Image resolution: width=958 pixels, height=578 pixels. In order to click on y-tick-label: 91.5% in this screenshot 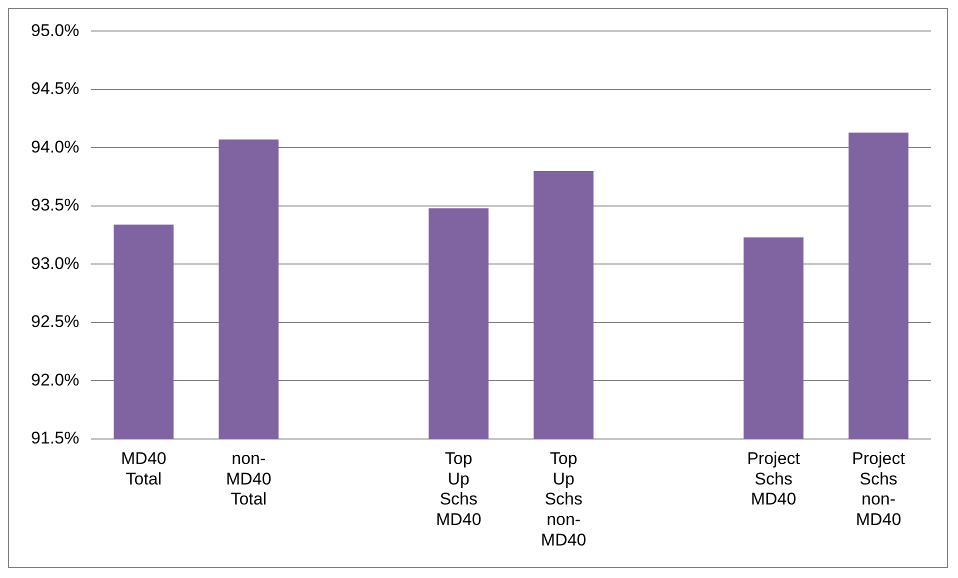, I will do `click(55, 438)`.